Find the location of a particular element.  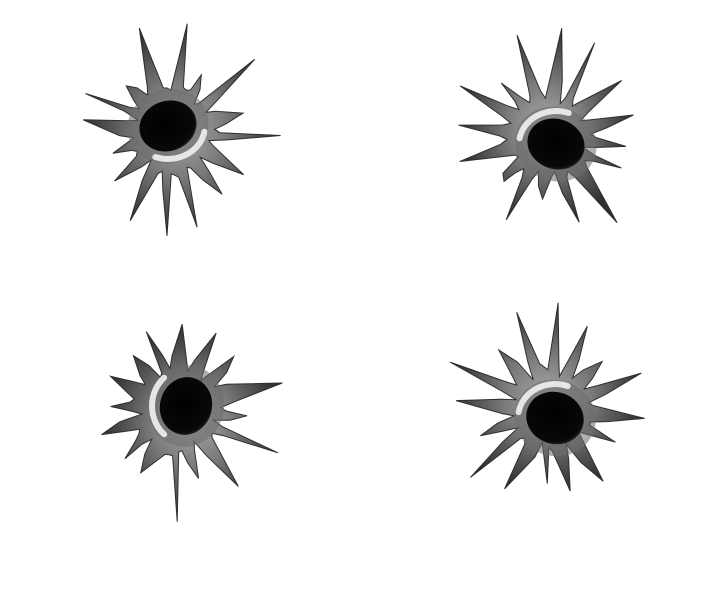

bullet-hole-top-right is located at coordinates (546, 126).